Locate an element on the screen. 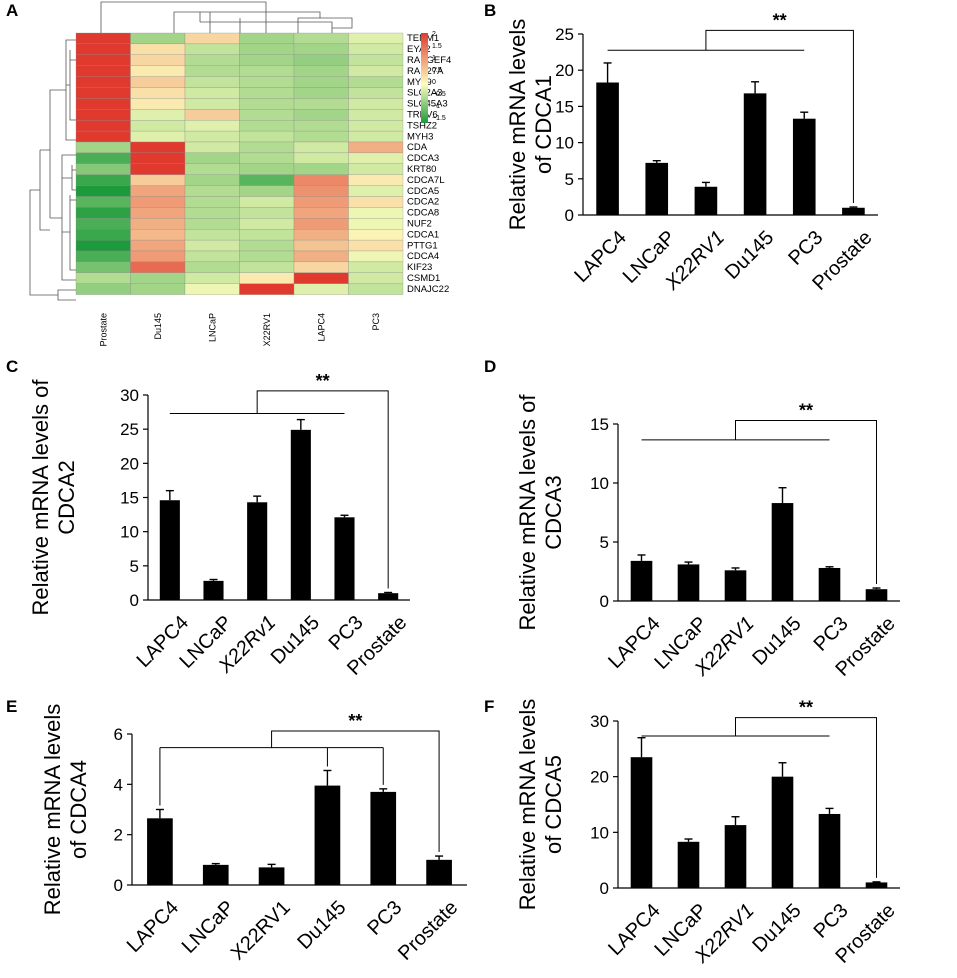 The height and width of the screenshot is (978, 957). y-tick-label: 25 is located at coordinates (129, 429).